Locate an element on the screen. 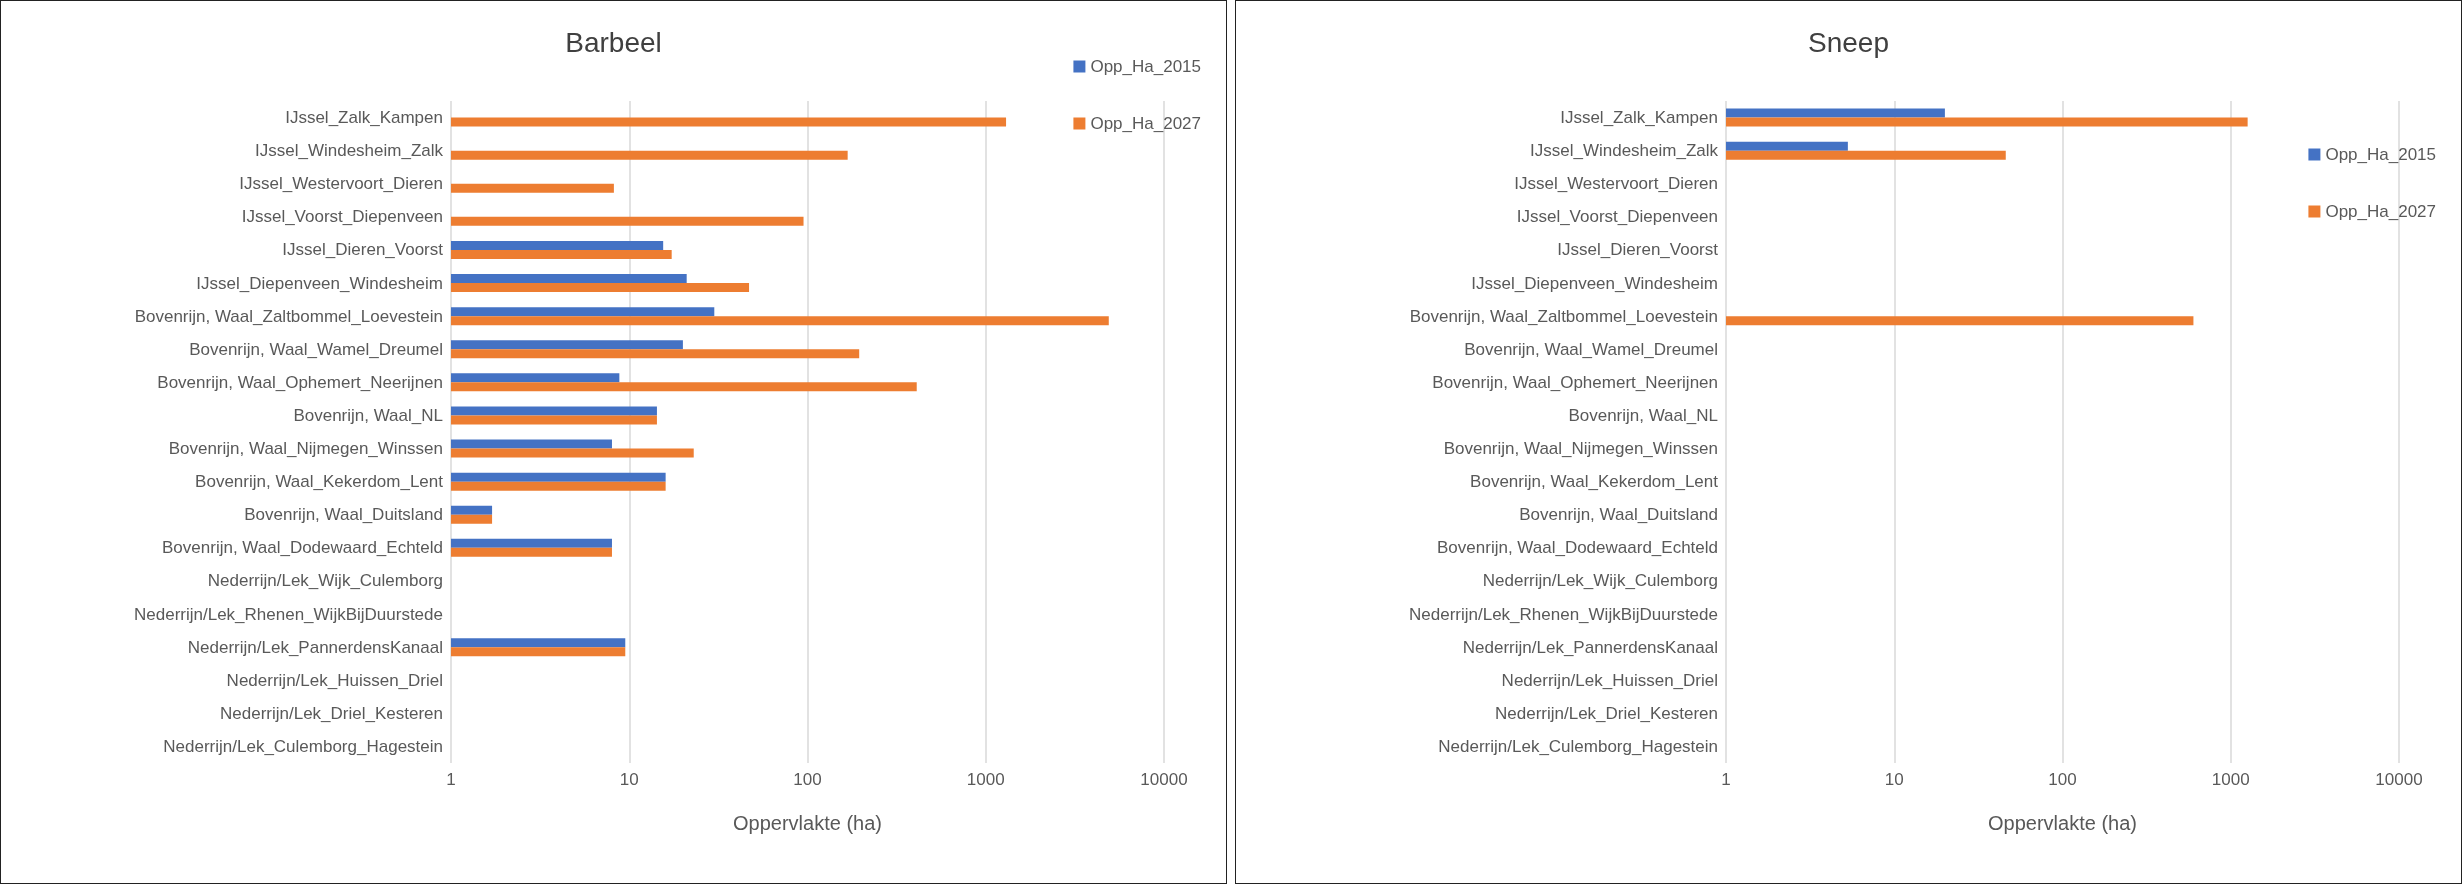 This screenshot has height=888, width=2463. chart-title: Sneep is located at coordinates (1848, 42).